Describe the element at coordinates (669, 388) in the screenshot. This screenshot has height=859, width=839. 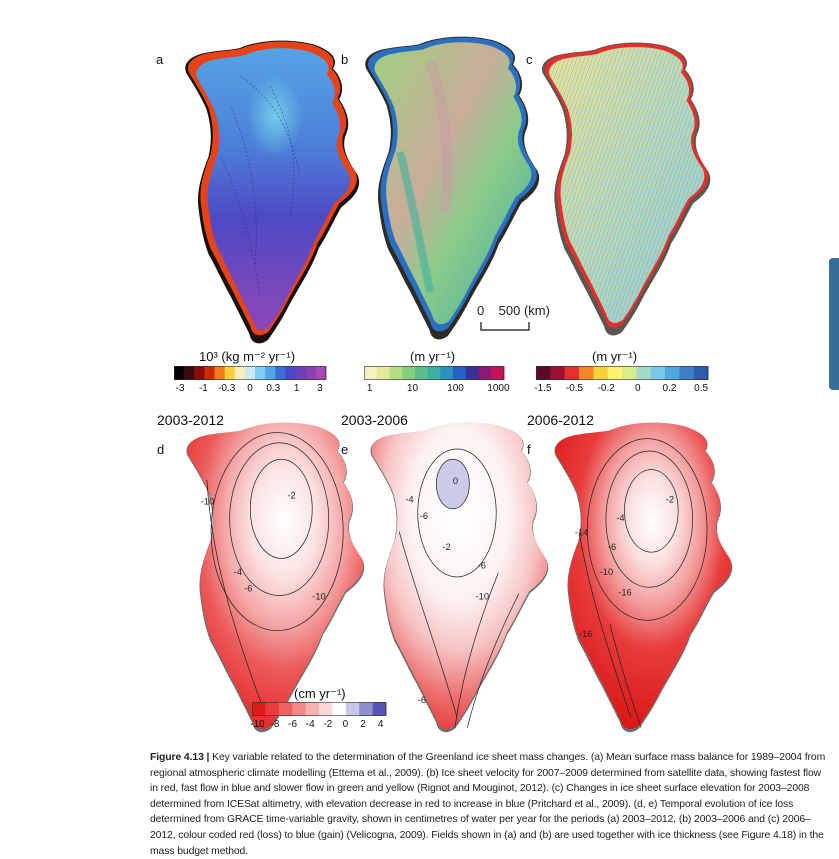
I see `colorbar-c-tick-label: 0.2` at that location.